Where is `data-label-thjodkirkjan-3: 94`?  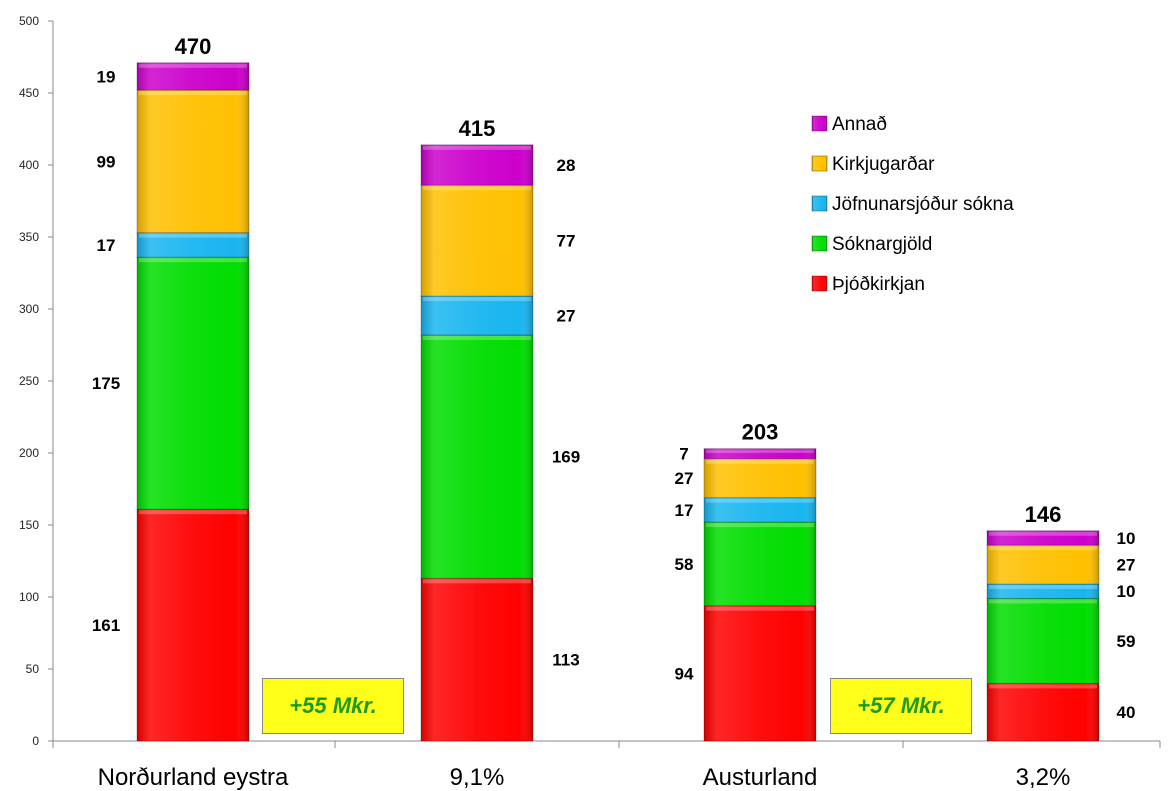 data-label-thjodkirkjan-3: 94 is located at coordinates (684, 673).